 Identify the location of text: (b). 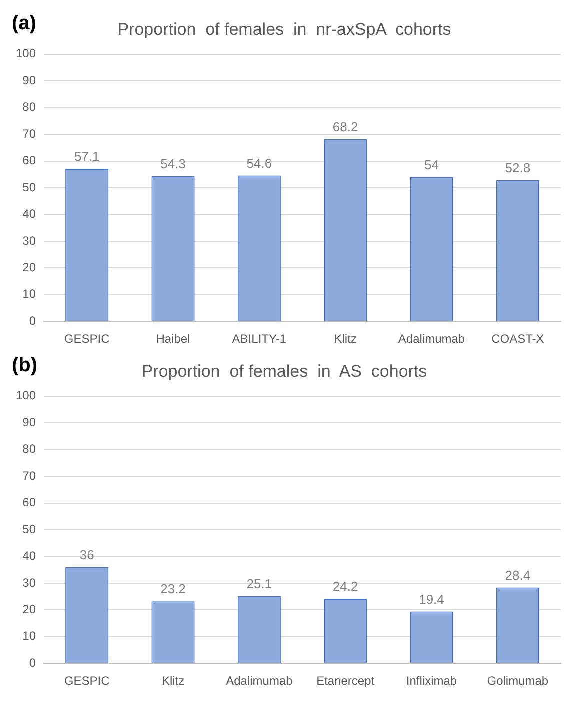
(25, 365).